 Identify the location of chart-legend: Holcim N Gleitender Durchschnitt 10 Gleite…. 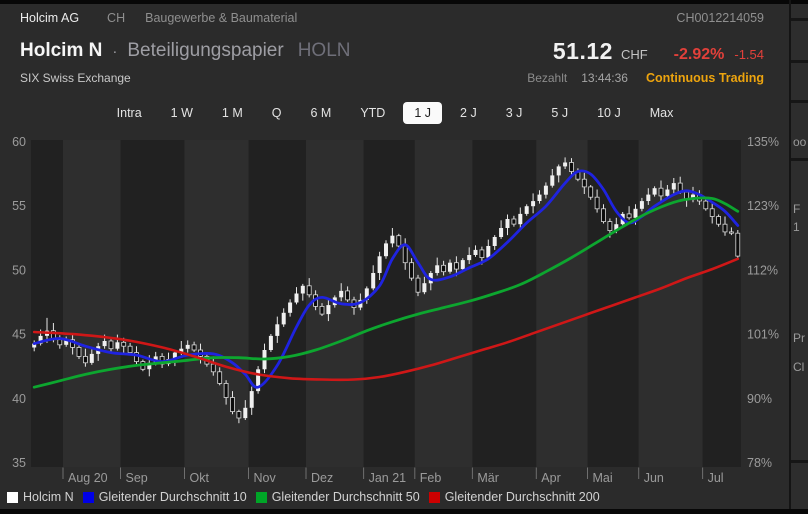
(303, 497).